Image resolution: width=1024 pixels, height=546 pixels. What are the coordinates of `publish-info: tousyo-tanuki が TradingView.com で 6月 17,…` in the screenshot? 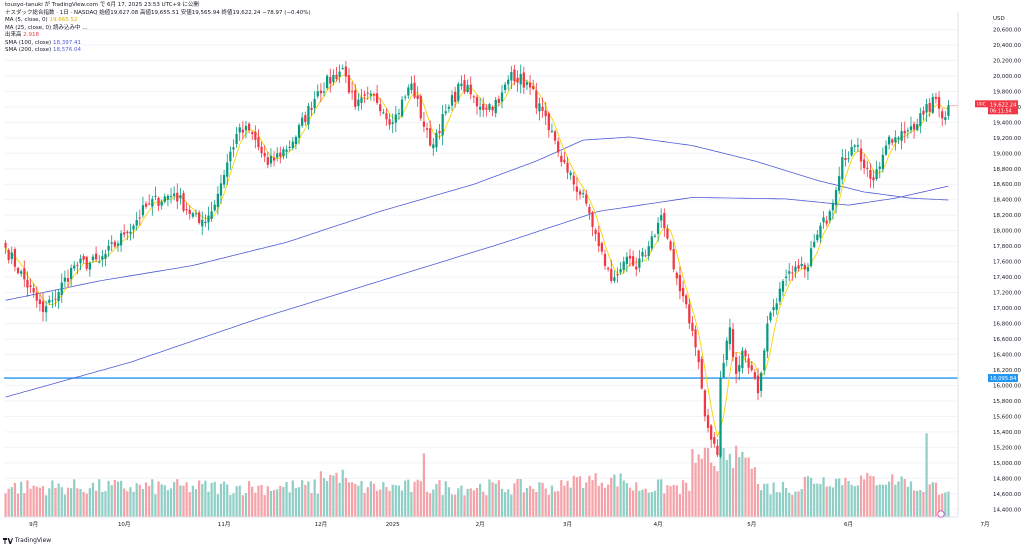 It's located at (102, 5).